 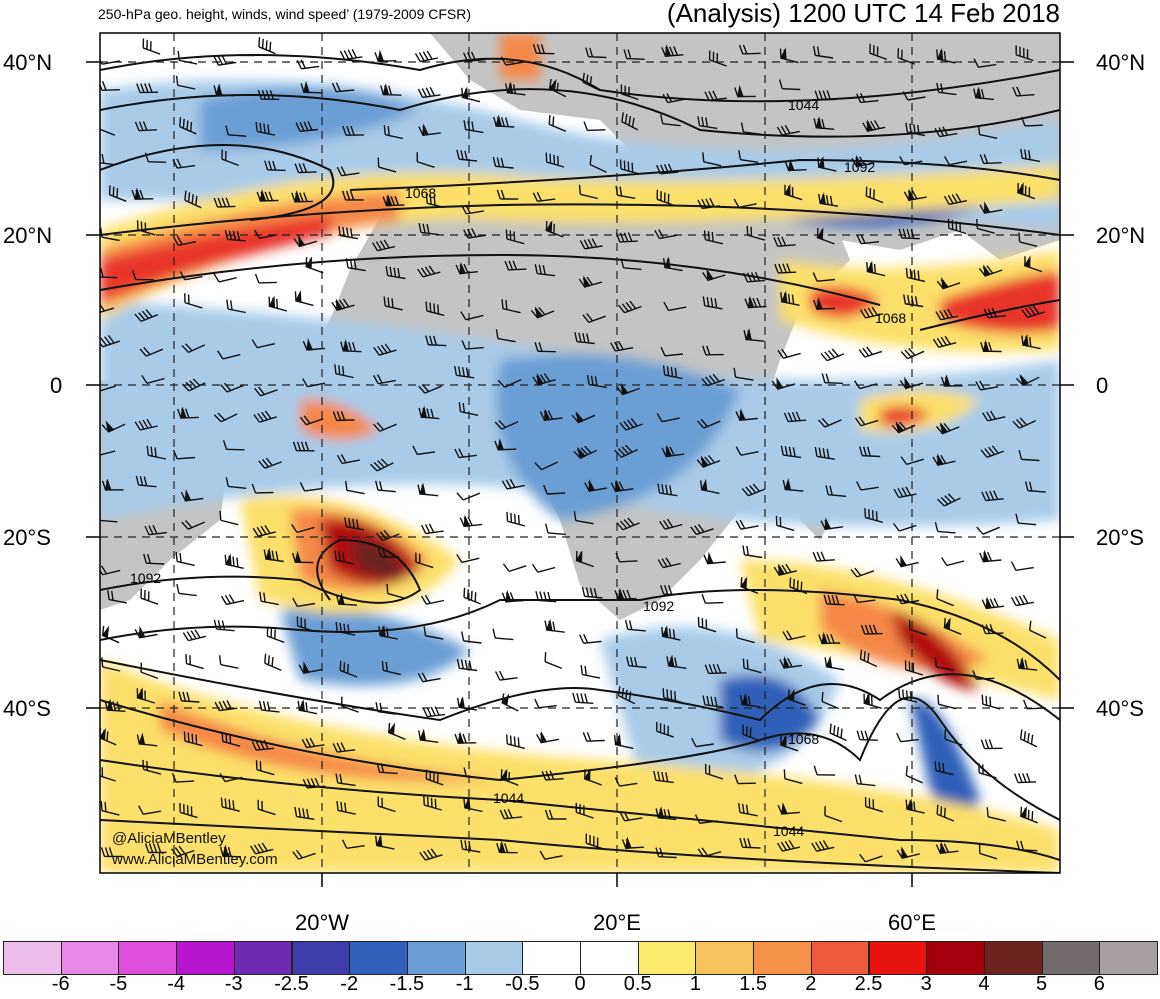 I want to click on colorbar-label: 1.5, so click(x=753, y=984).